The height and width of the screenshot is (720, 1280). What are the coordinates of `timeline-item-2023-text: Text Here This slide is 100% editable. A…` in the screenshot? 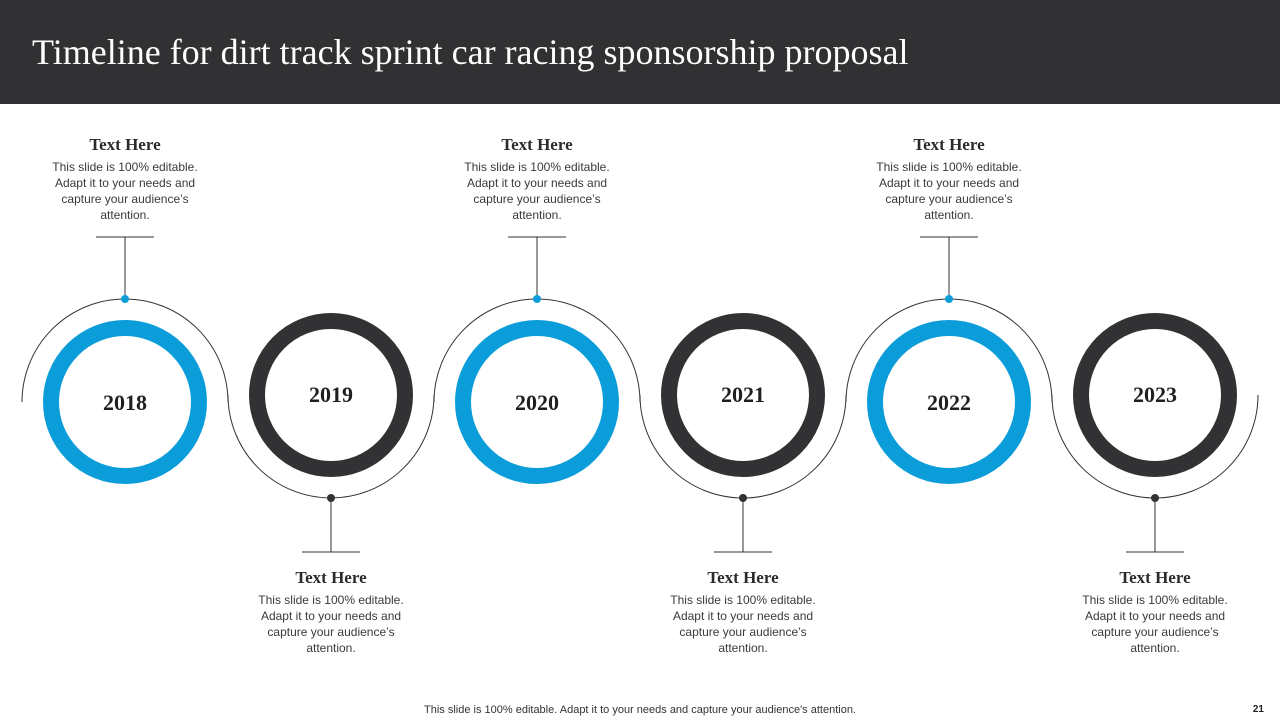 It's located at (1155, 611).